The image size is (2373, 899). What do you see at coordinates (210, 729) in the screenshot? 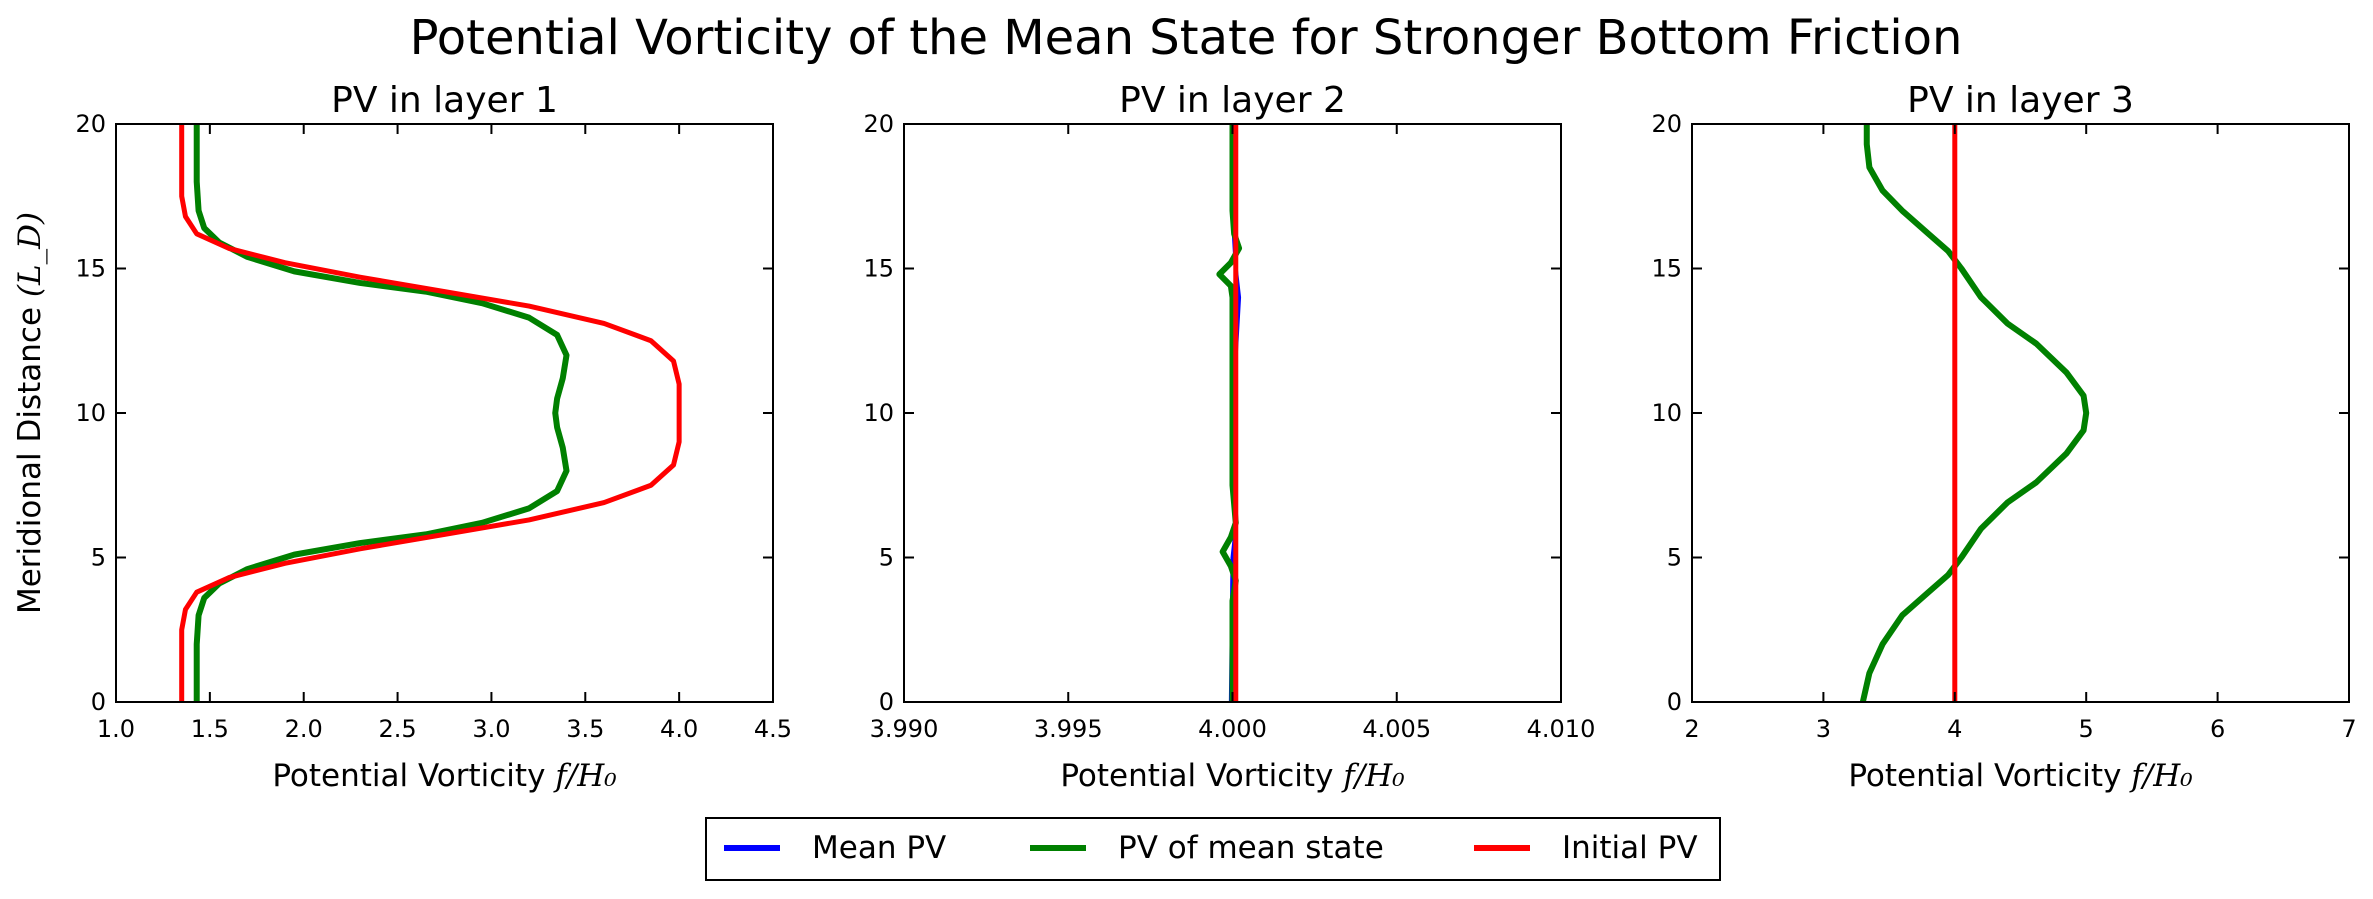
I see `x-tick-label: 1.5` at bounding box center [210, 729].